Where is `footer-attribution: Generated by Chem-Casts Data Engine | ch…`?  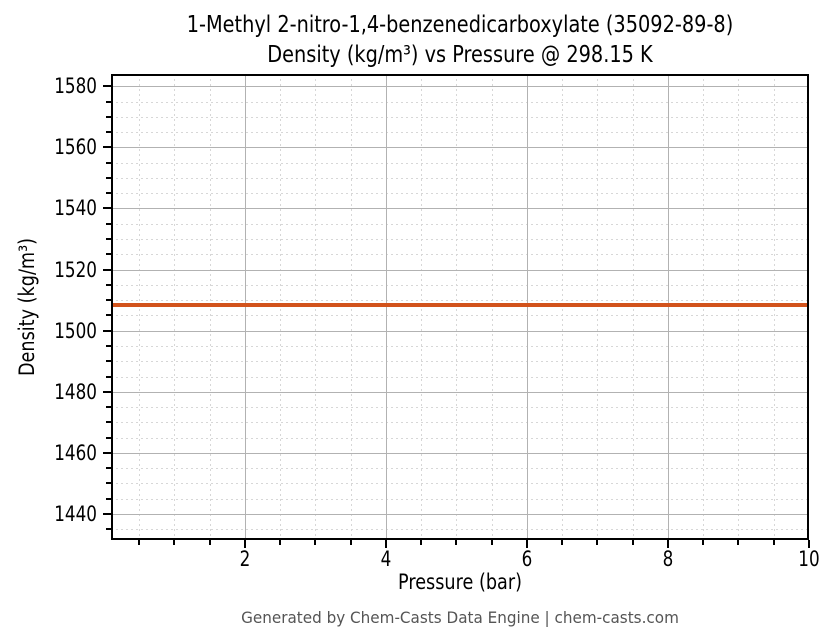
footer-attribution: Generated by Chem-Casts Data Engine | ch… is located at coordinates (460, 617).